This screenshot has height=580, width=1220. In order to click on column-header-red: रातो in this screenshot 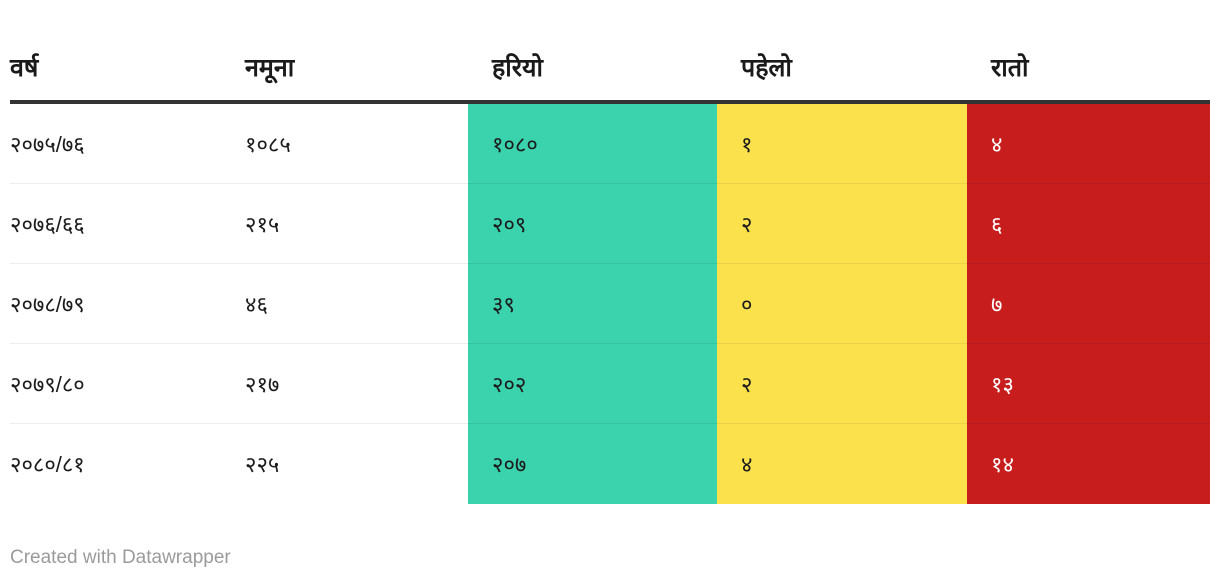, I will do `click(1010, 67)`.